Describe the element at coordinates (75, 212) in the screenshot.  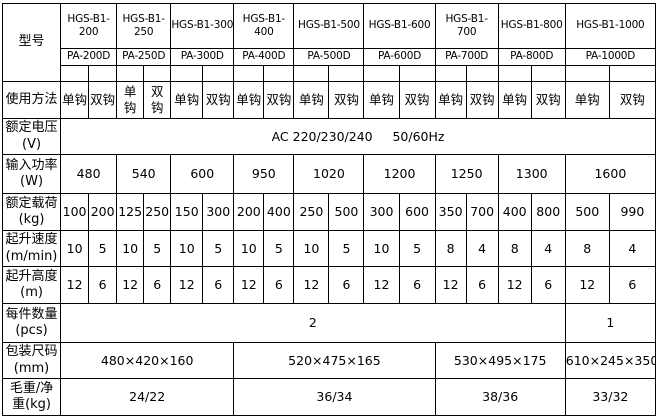
I see `load-value-cell: 100` at that location.